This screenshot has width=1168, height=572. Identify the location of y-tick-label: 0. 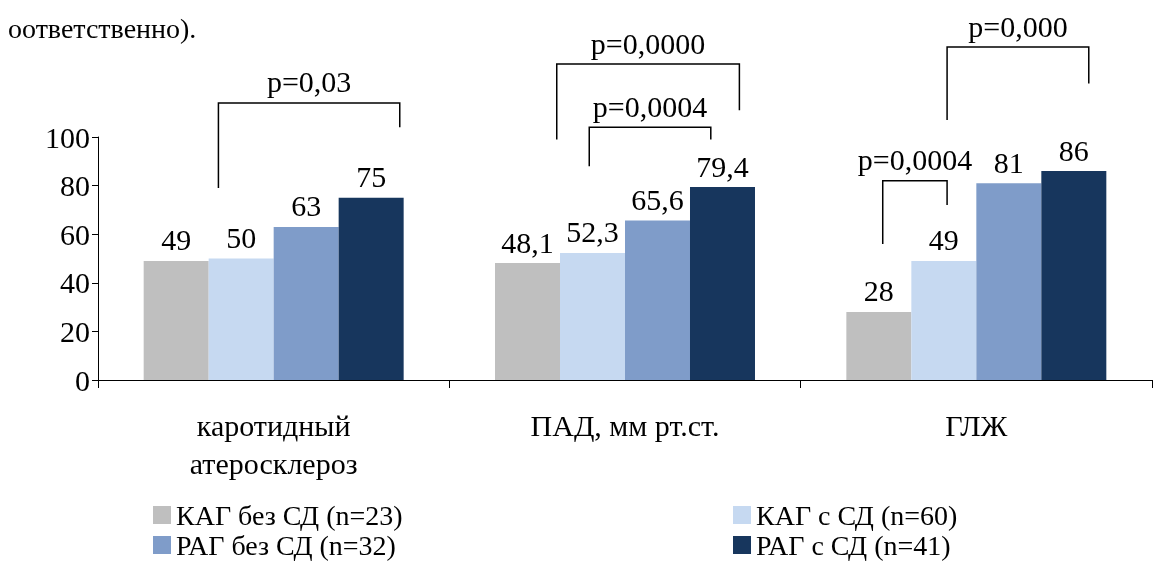
(82, 380).